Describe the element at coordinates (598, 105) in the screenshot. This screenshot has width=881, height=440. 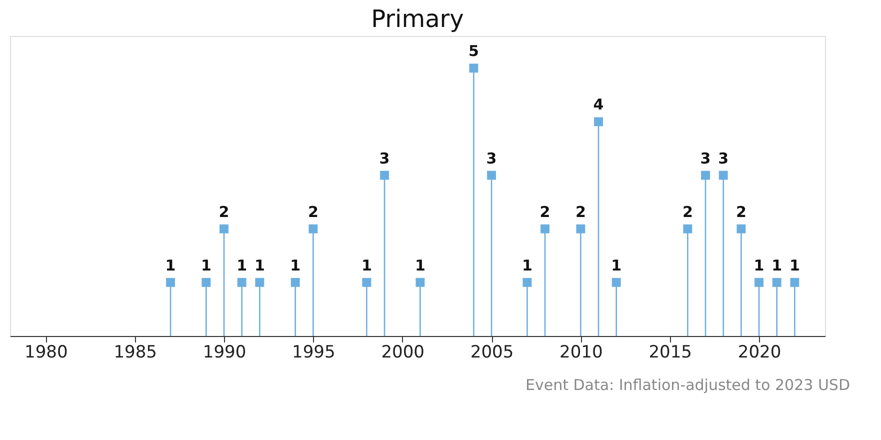
I see `data-label: 4` at that location.